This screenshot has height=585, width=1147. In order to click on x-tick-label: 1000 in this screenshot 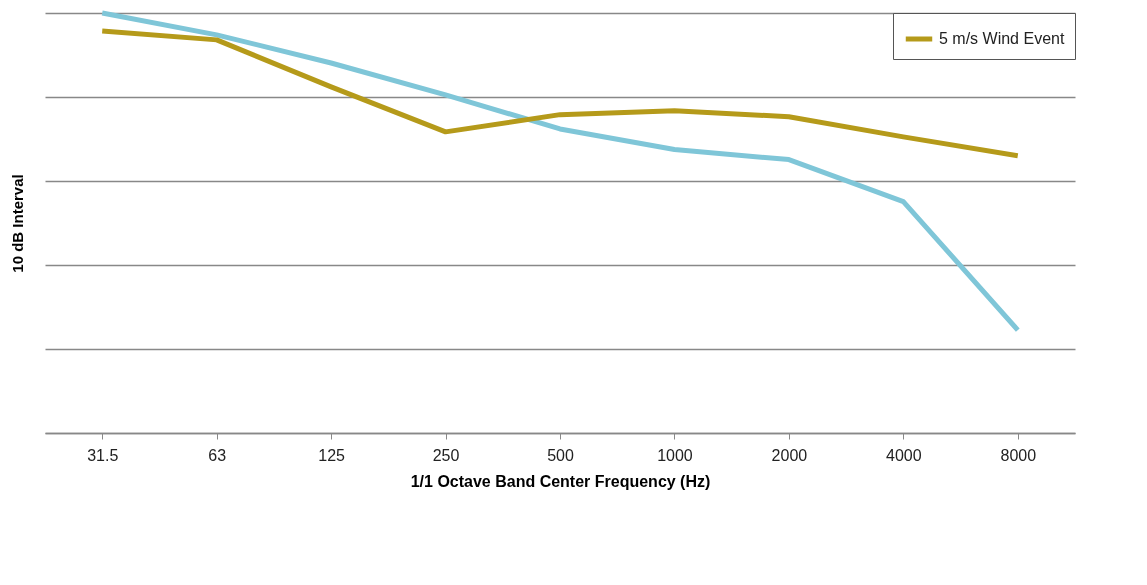, I will do `click(675, 455)`.